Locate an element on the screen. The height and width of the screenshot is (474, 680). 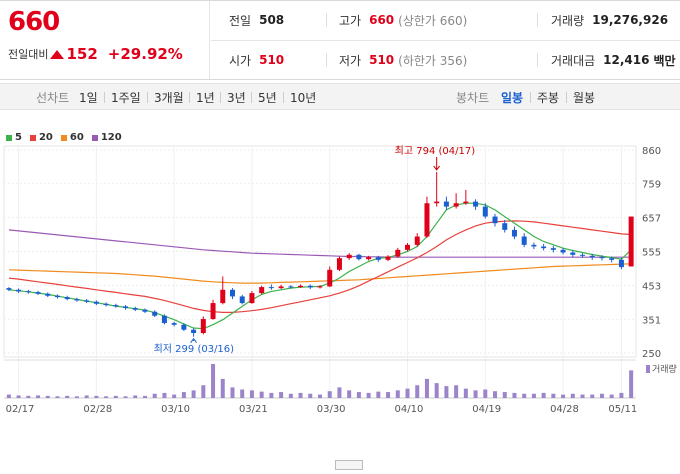
stat-amount-unit: 백만 is located at coordinates (664, 60).